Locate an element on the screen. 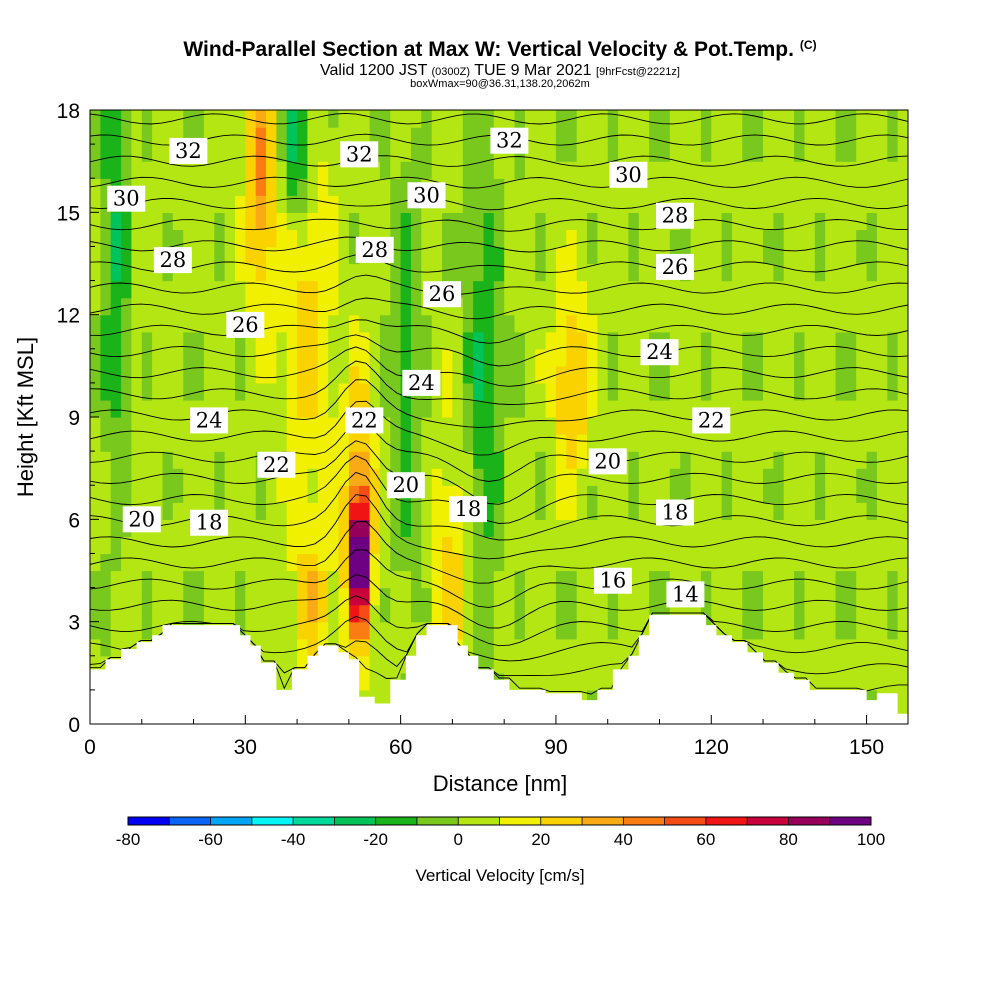 The width and height of the screenshot is (1000, 1000). theta-label-text: 20 is located at coordinates (141, 519).